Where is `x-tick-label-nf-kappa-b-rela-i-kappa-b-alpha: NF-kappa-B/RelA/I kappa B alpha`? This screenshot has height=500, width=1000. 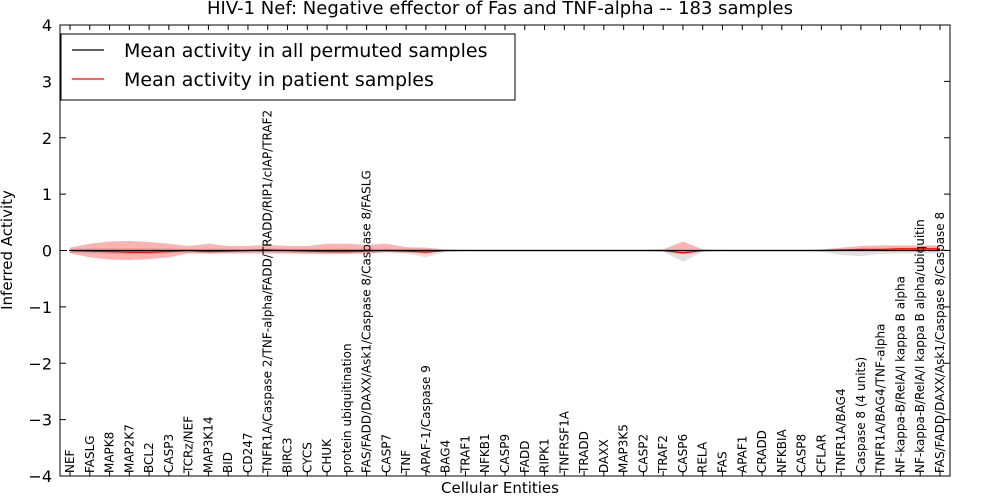
x-tick-label-nf-kappa-b-rela-i-kappa-b-alpha: NF-kappa-B/RelA/I kappa B alpha is located at coordinates (900, 374).